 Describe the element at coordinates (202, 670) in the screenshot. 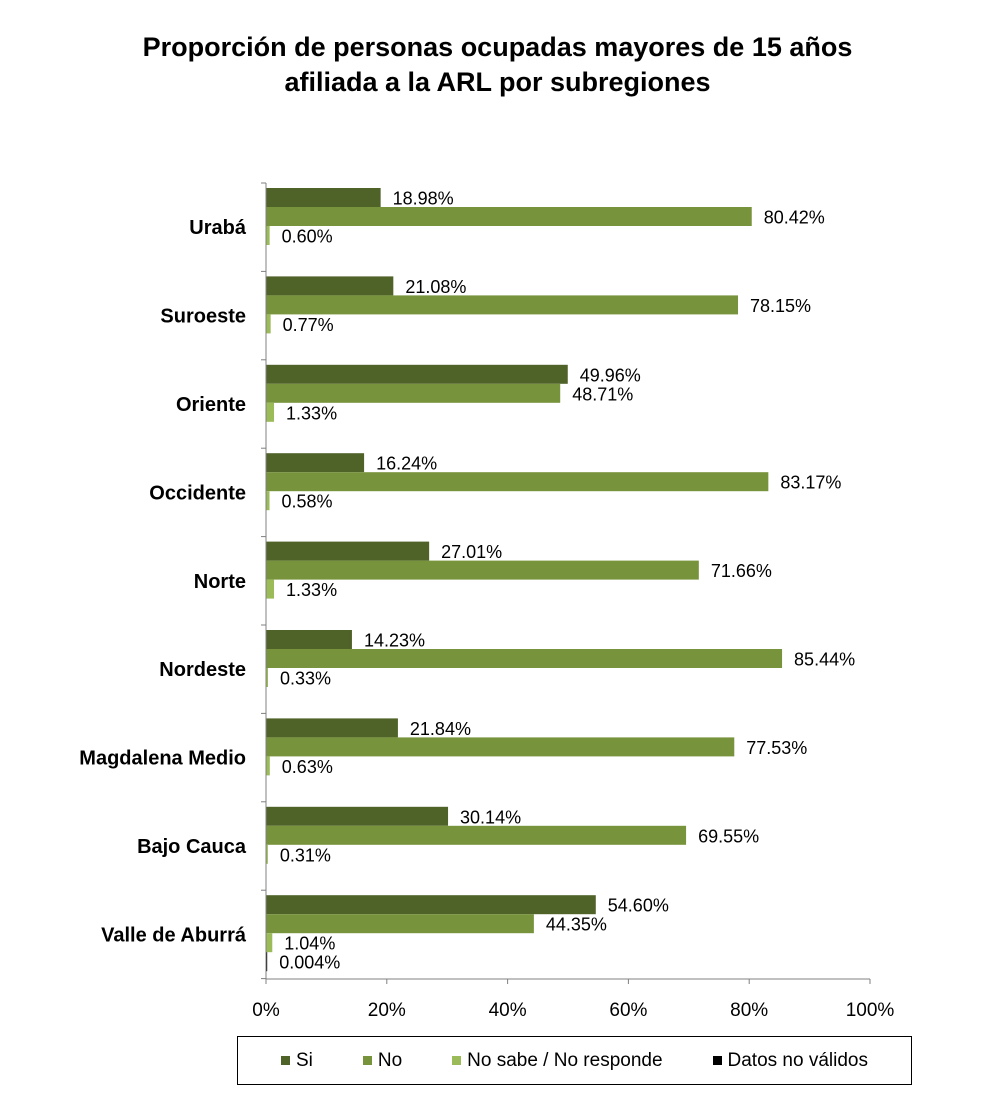

I see `category-label: Nordeste` at that location.